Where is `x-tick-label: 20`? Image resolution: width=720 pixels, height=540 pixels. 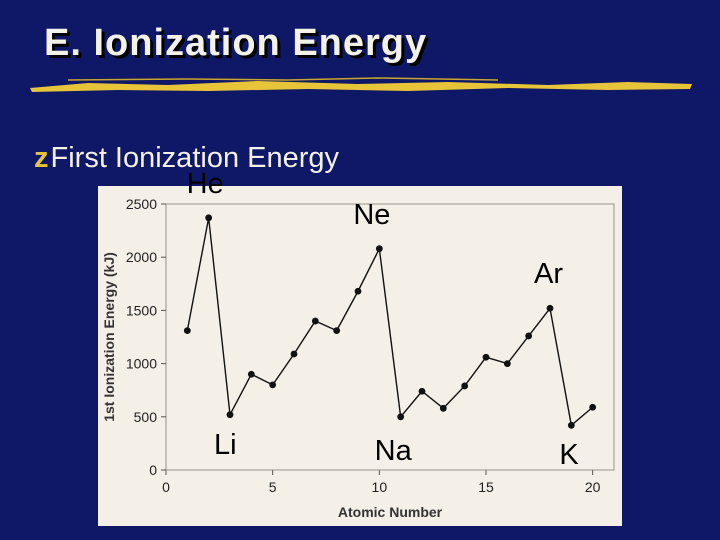 x-tick-label: 20 is located at coordinates (593, 487).